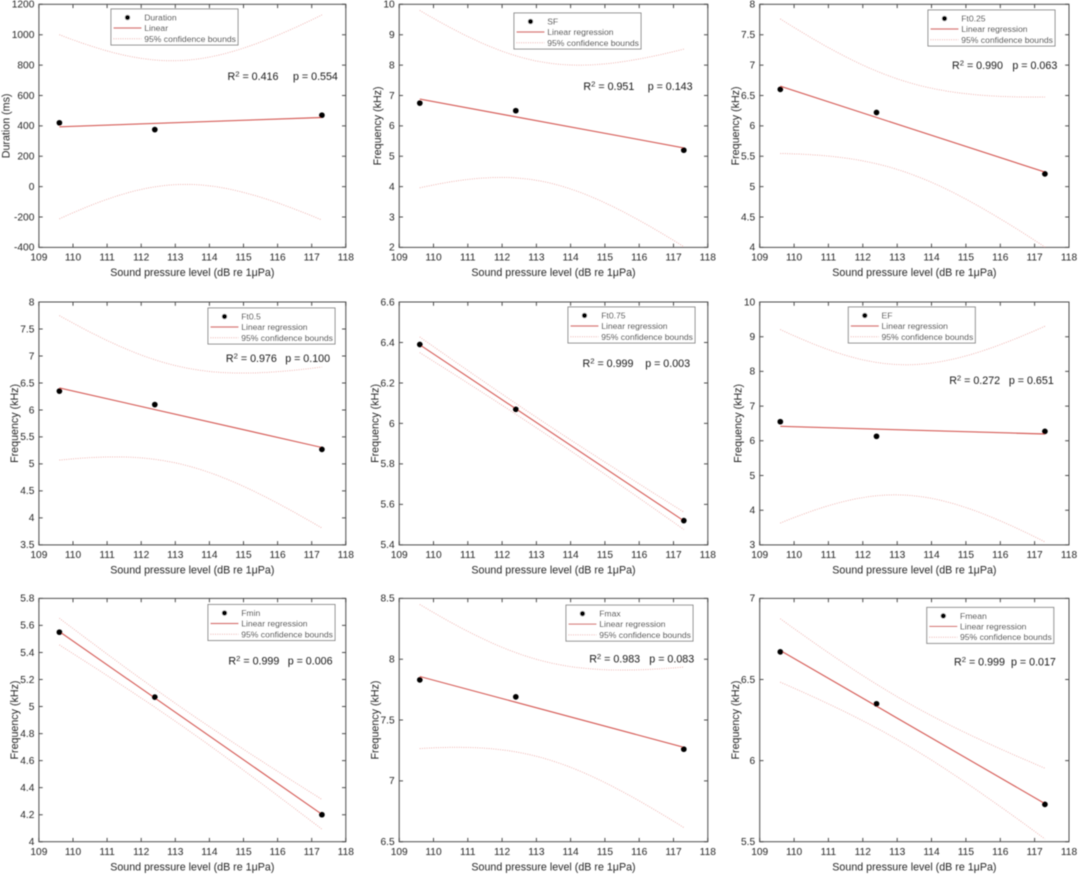  I want to click on svg-text: 9, so click(753, 337).